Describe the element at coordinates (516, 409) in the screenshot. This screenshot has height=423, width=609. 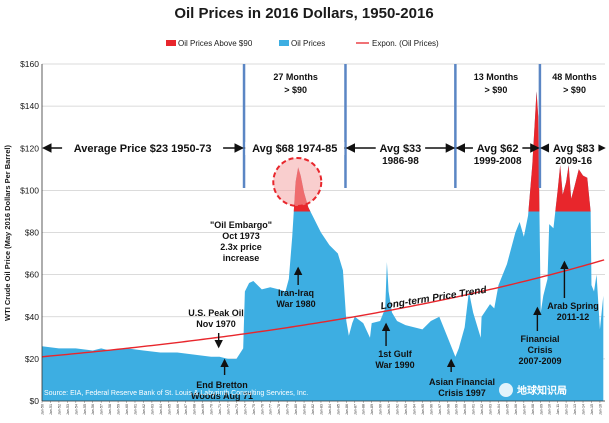
I see `x-tick-label: Jan-06` at that location.